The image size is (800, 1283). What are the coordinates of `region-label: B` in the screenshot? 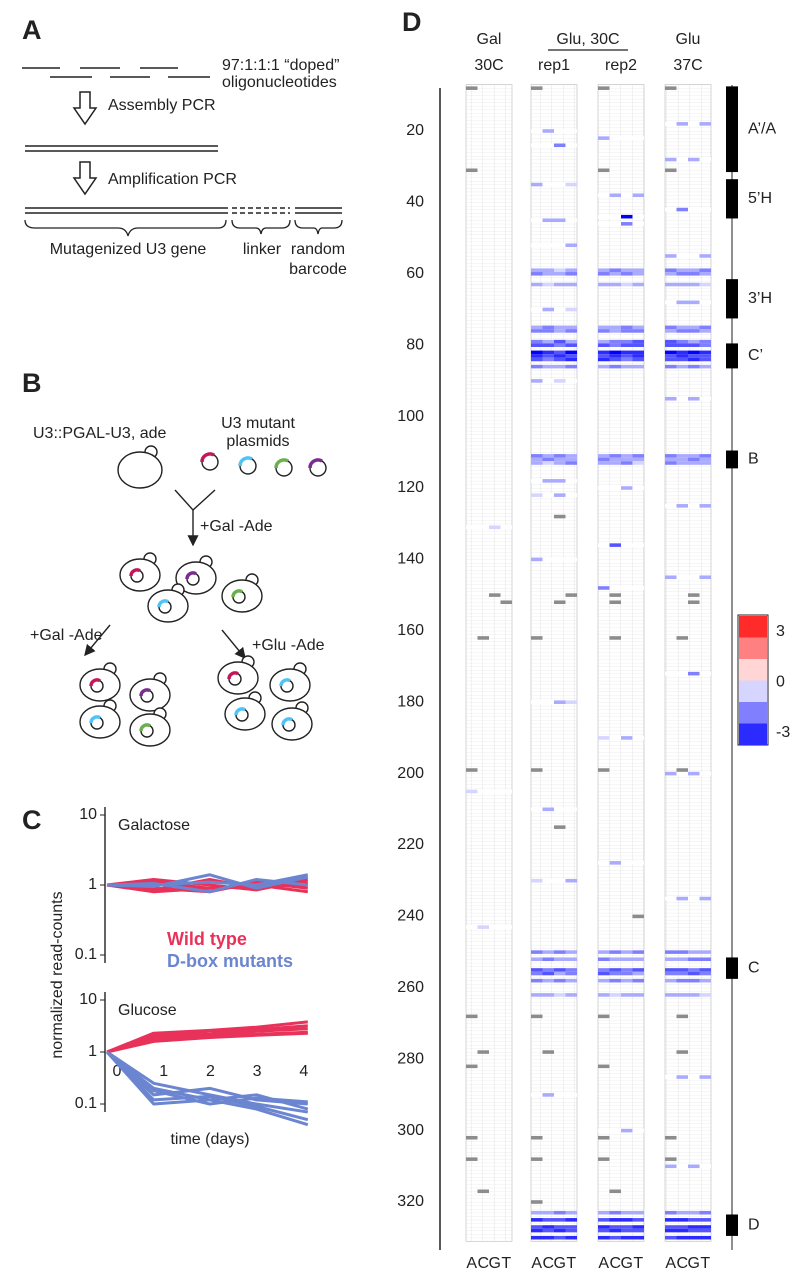 It's located at (753, 459).